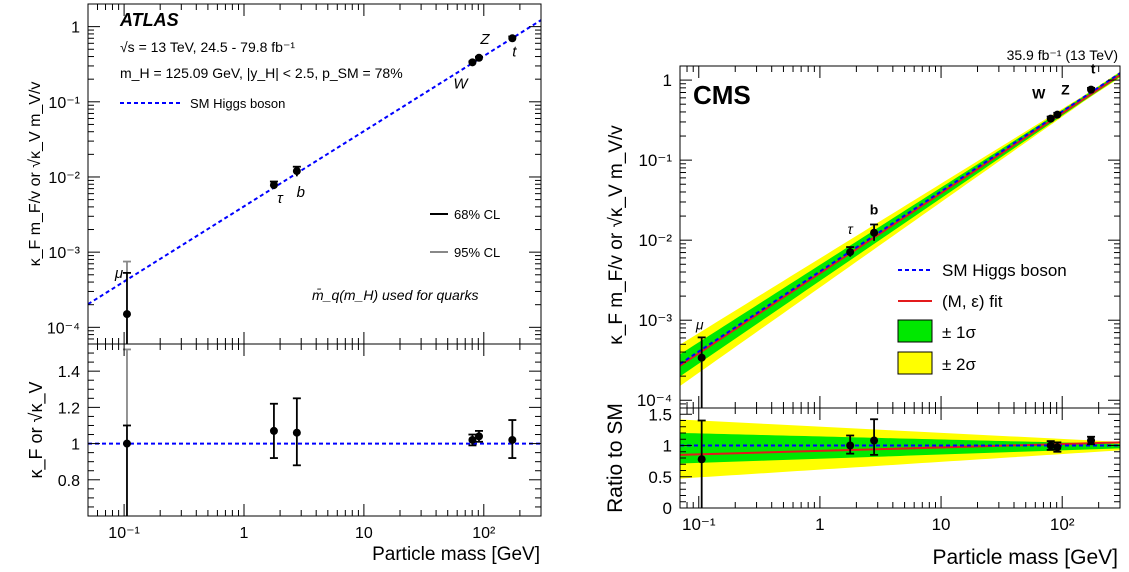  I want to click on data-point-3: W, so click(1043, 268).